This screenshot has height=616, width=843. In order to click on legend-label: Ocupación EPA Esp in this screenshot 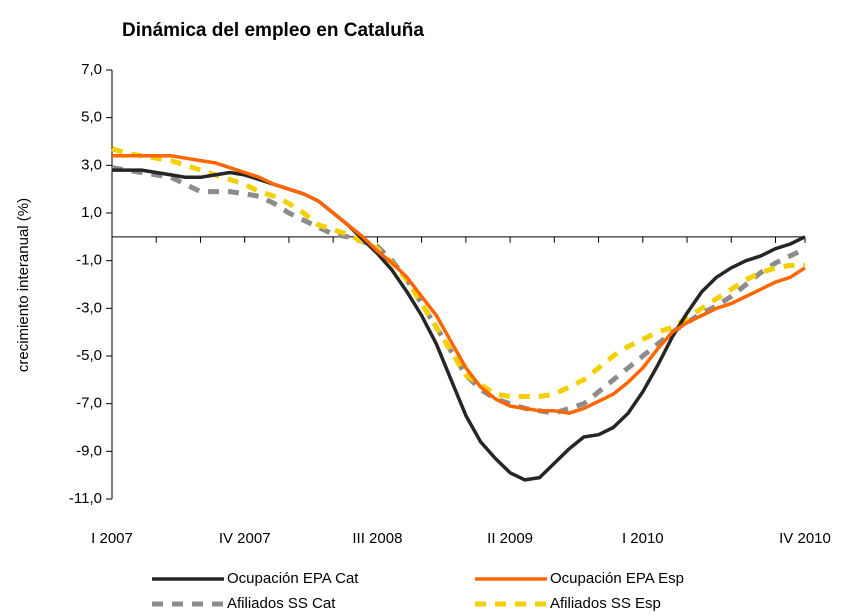, I will do `click(617, 578)`.